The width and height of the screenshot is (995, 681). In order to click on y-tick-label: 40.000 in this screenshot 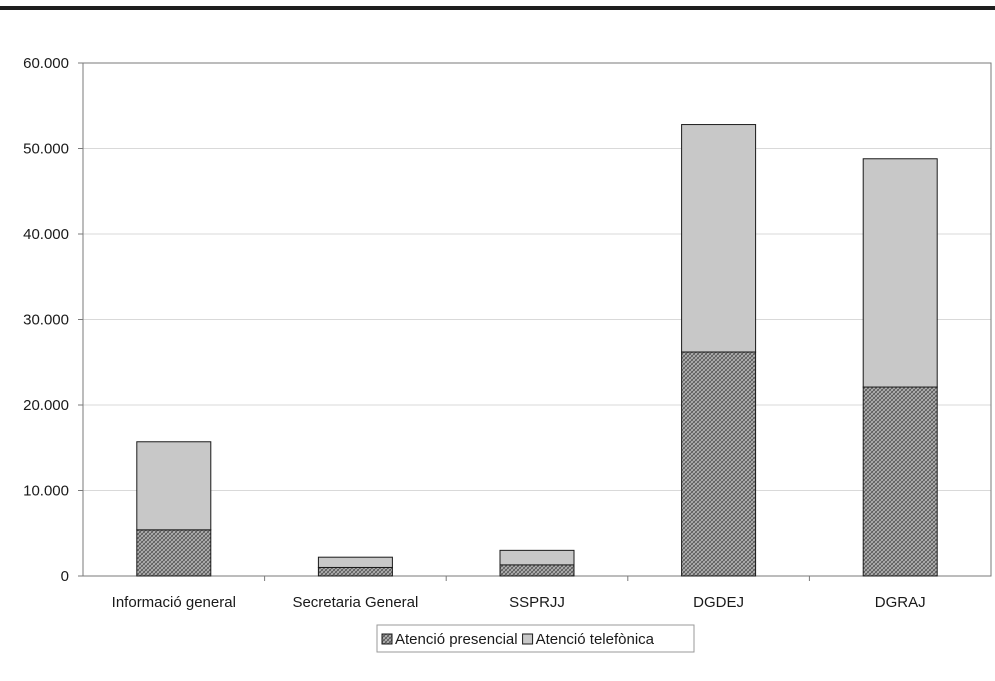, I will do `click(46, 234)`.